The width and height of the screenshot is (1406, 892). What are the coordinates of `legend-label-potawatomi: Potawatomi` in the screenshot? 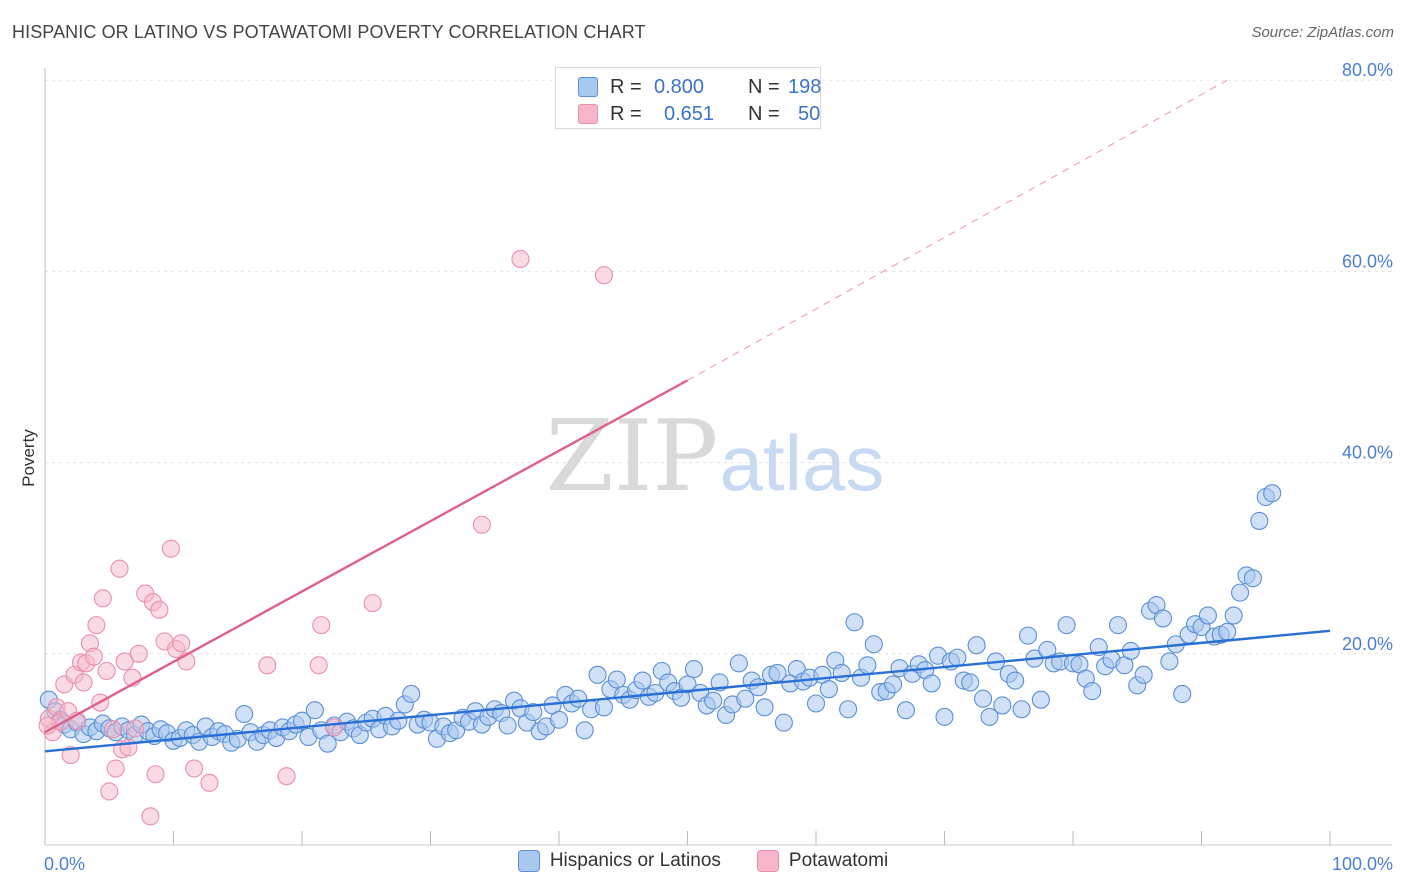 It's located at (838, 860).